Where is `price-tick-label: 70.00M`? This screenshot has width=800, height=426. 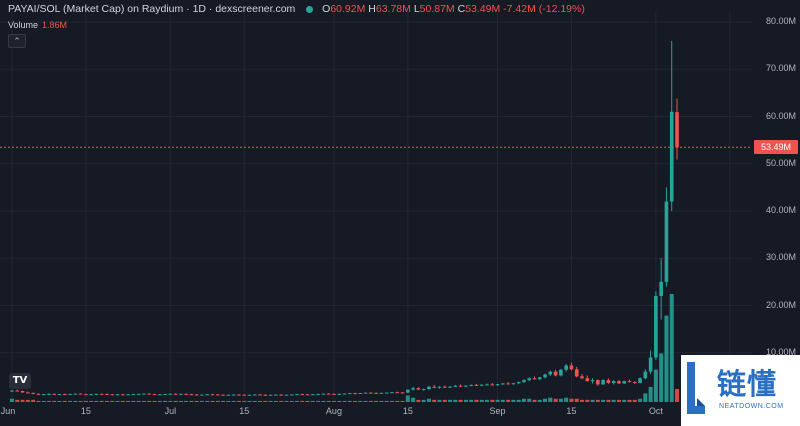
price-tick-label: 70.00M is located at coordinates (780, 68).